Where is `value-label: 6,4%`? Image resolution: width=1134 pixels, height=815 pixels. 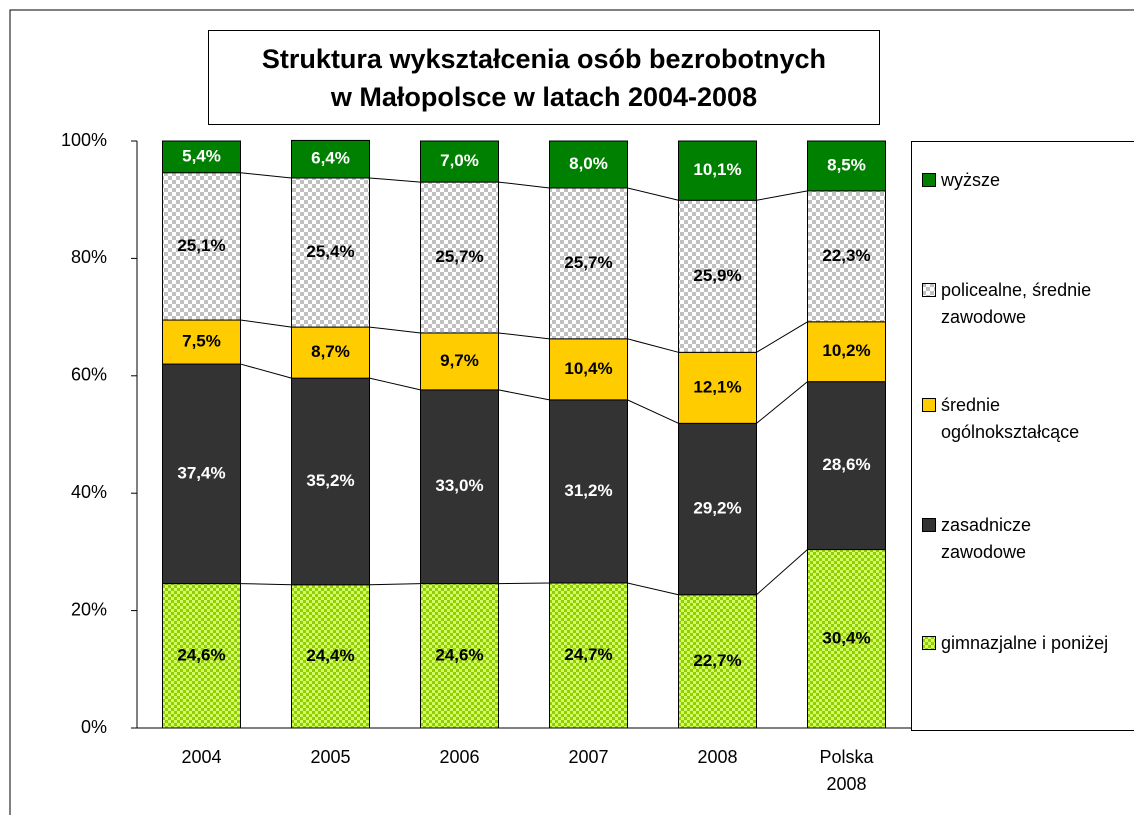
value-label: 6,4% is located at coordinates (330, 158).